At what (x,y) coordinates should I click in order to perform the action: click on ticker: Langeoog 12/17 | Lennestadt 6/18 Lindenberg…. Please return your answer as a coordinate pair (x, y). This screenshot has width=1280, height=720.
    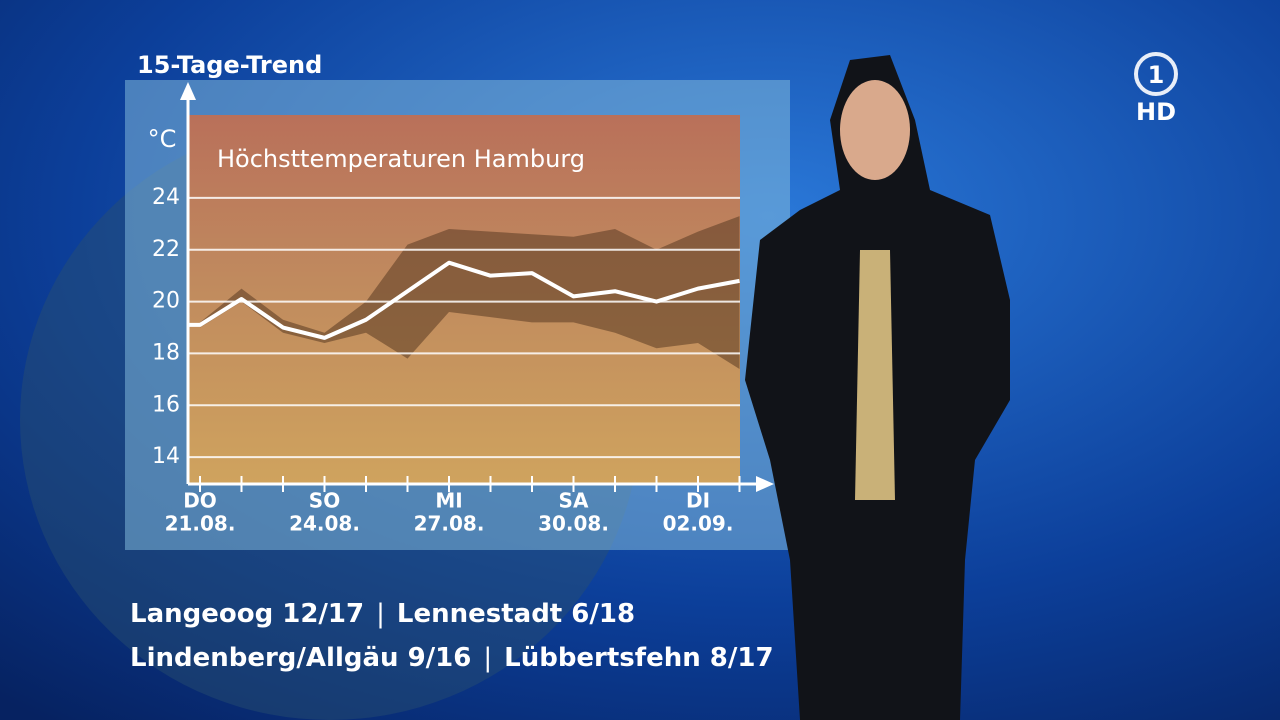
    Looking at the image, I should click on (452, 636).